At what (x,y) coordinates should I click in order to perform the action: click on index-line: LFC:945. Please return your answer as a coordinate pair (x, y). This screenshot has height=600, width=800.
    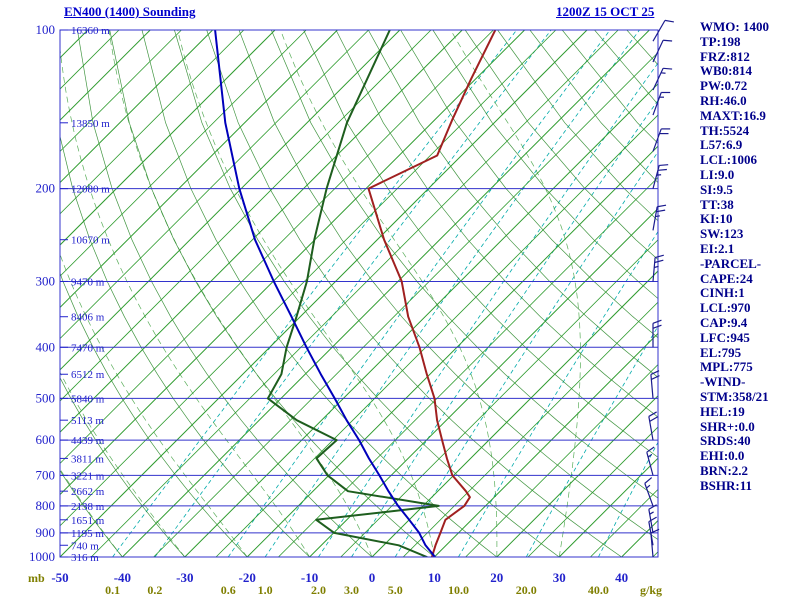
    Looking at the image, I should click on (725, 337).